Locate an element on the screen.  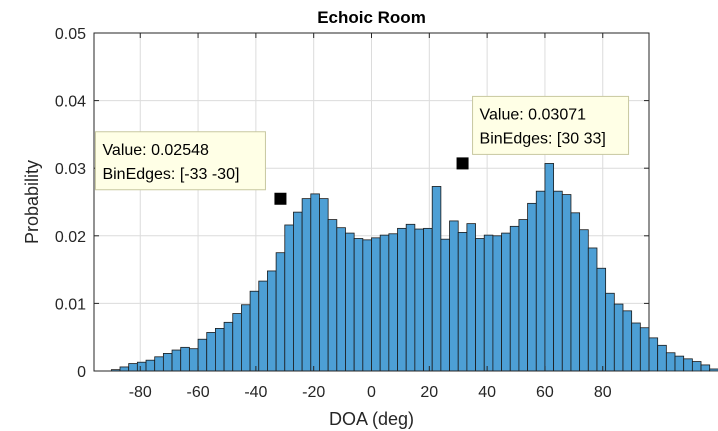
x-tick-label: -20 is located at coordinates (313, 392).